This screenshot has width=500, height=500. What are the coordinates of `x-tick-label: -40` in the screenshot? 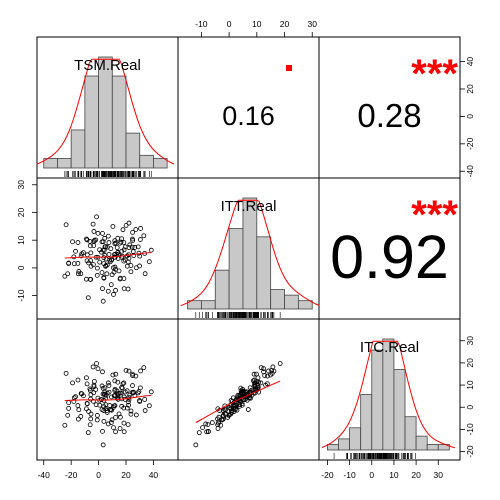 It's located at (44, 475).